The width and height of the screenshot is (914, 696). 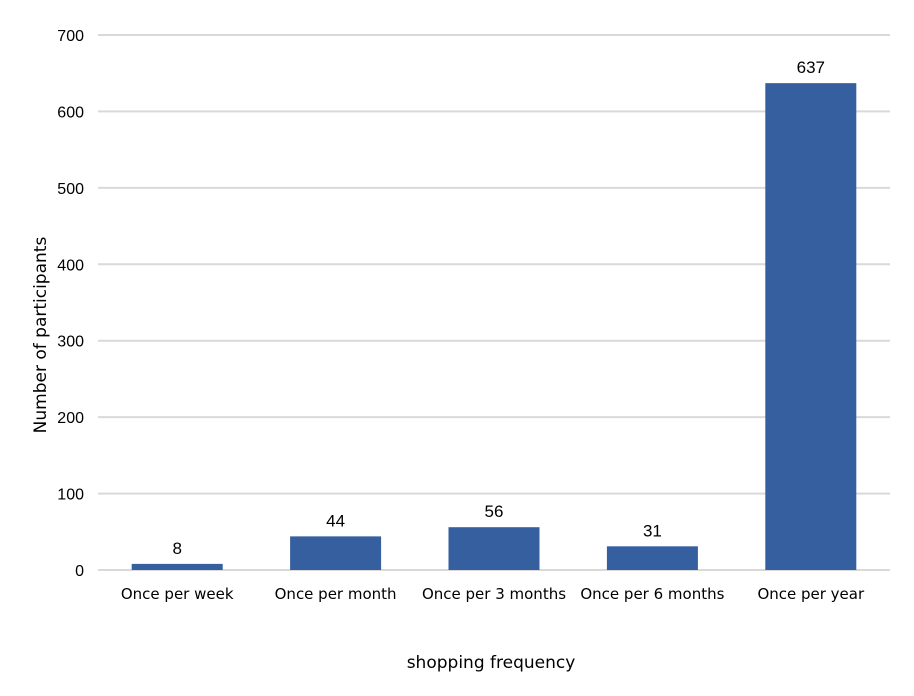 What do you see at coordinates (70, 304) in the screenshot?
I see `y-axis-ticks: 0 100 200 300 400 500 600 700` at bounding box center [70, 304].